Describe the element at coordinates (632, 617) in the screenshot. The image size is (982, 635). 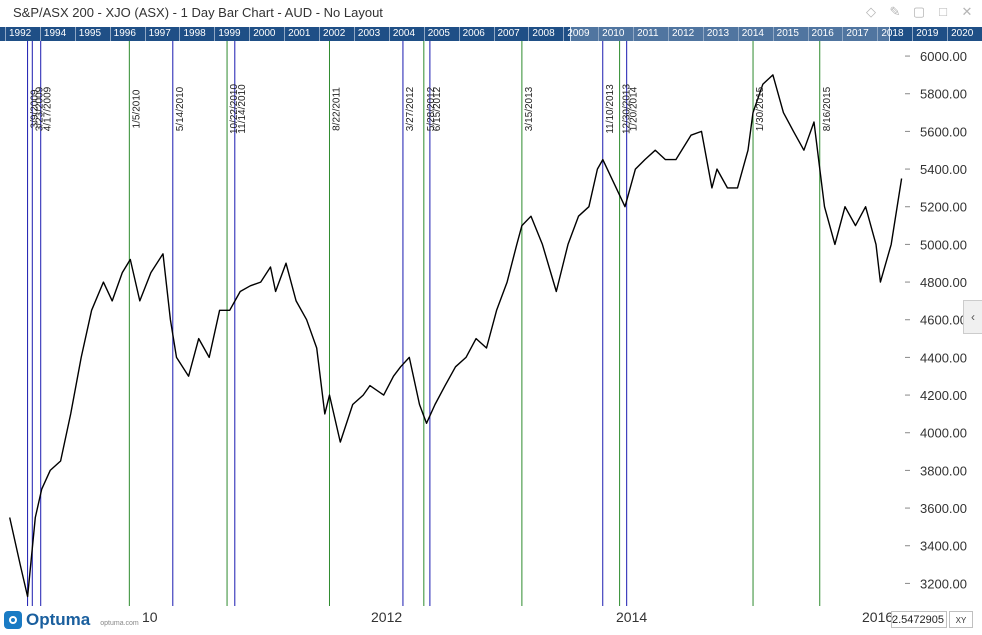
I see `date-axis-label: 2014` at that location.